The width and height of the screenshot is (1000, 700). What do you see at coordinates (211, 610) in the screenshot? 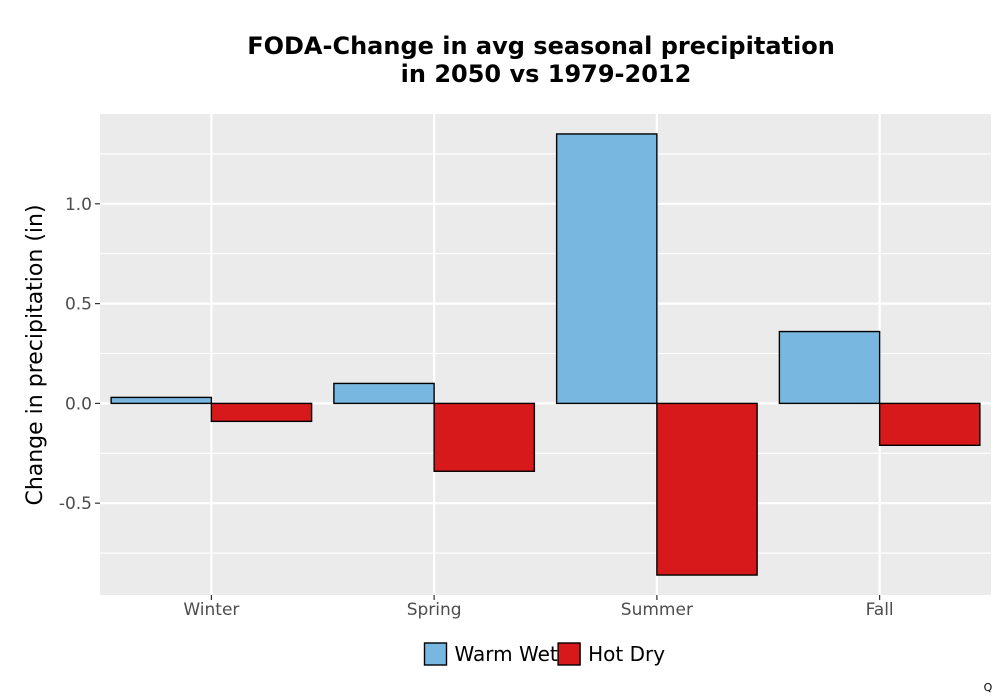
I see `x-tick-label: Winter` at bounding box center [211, 610].